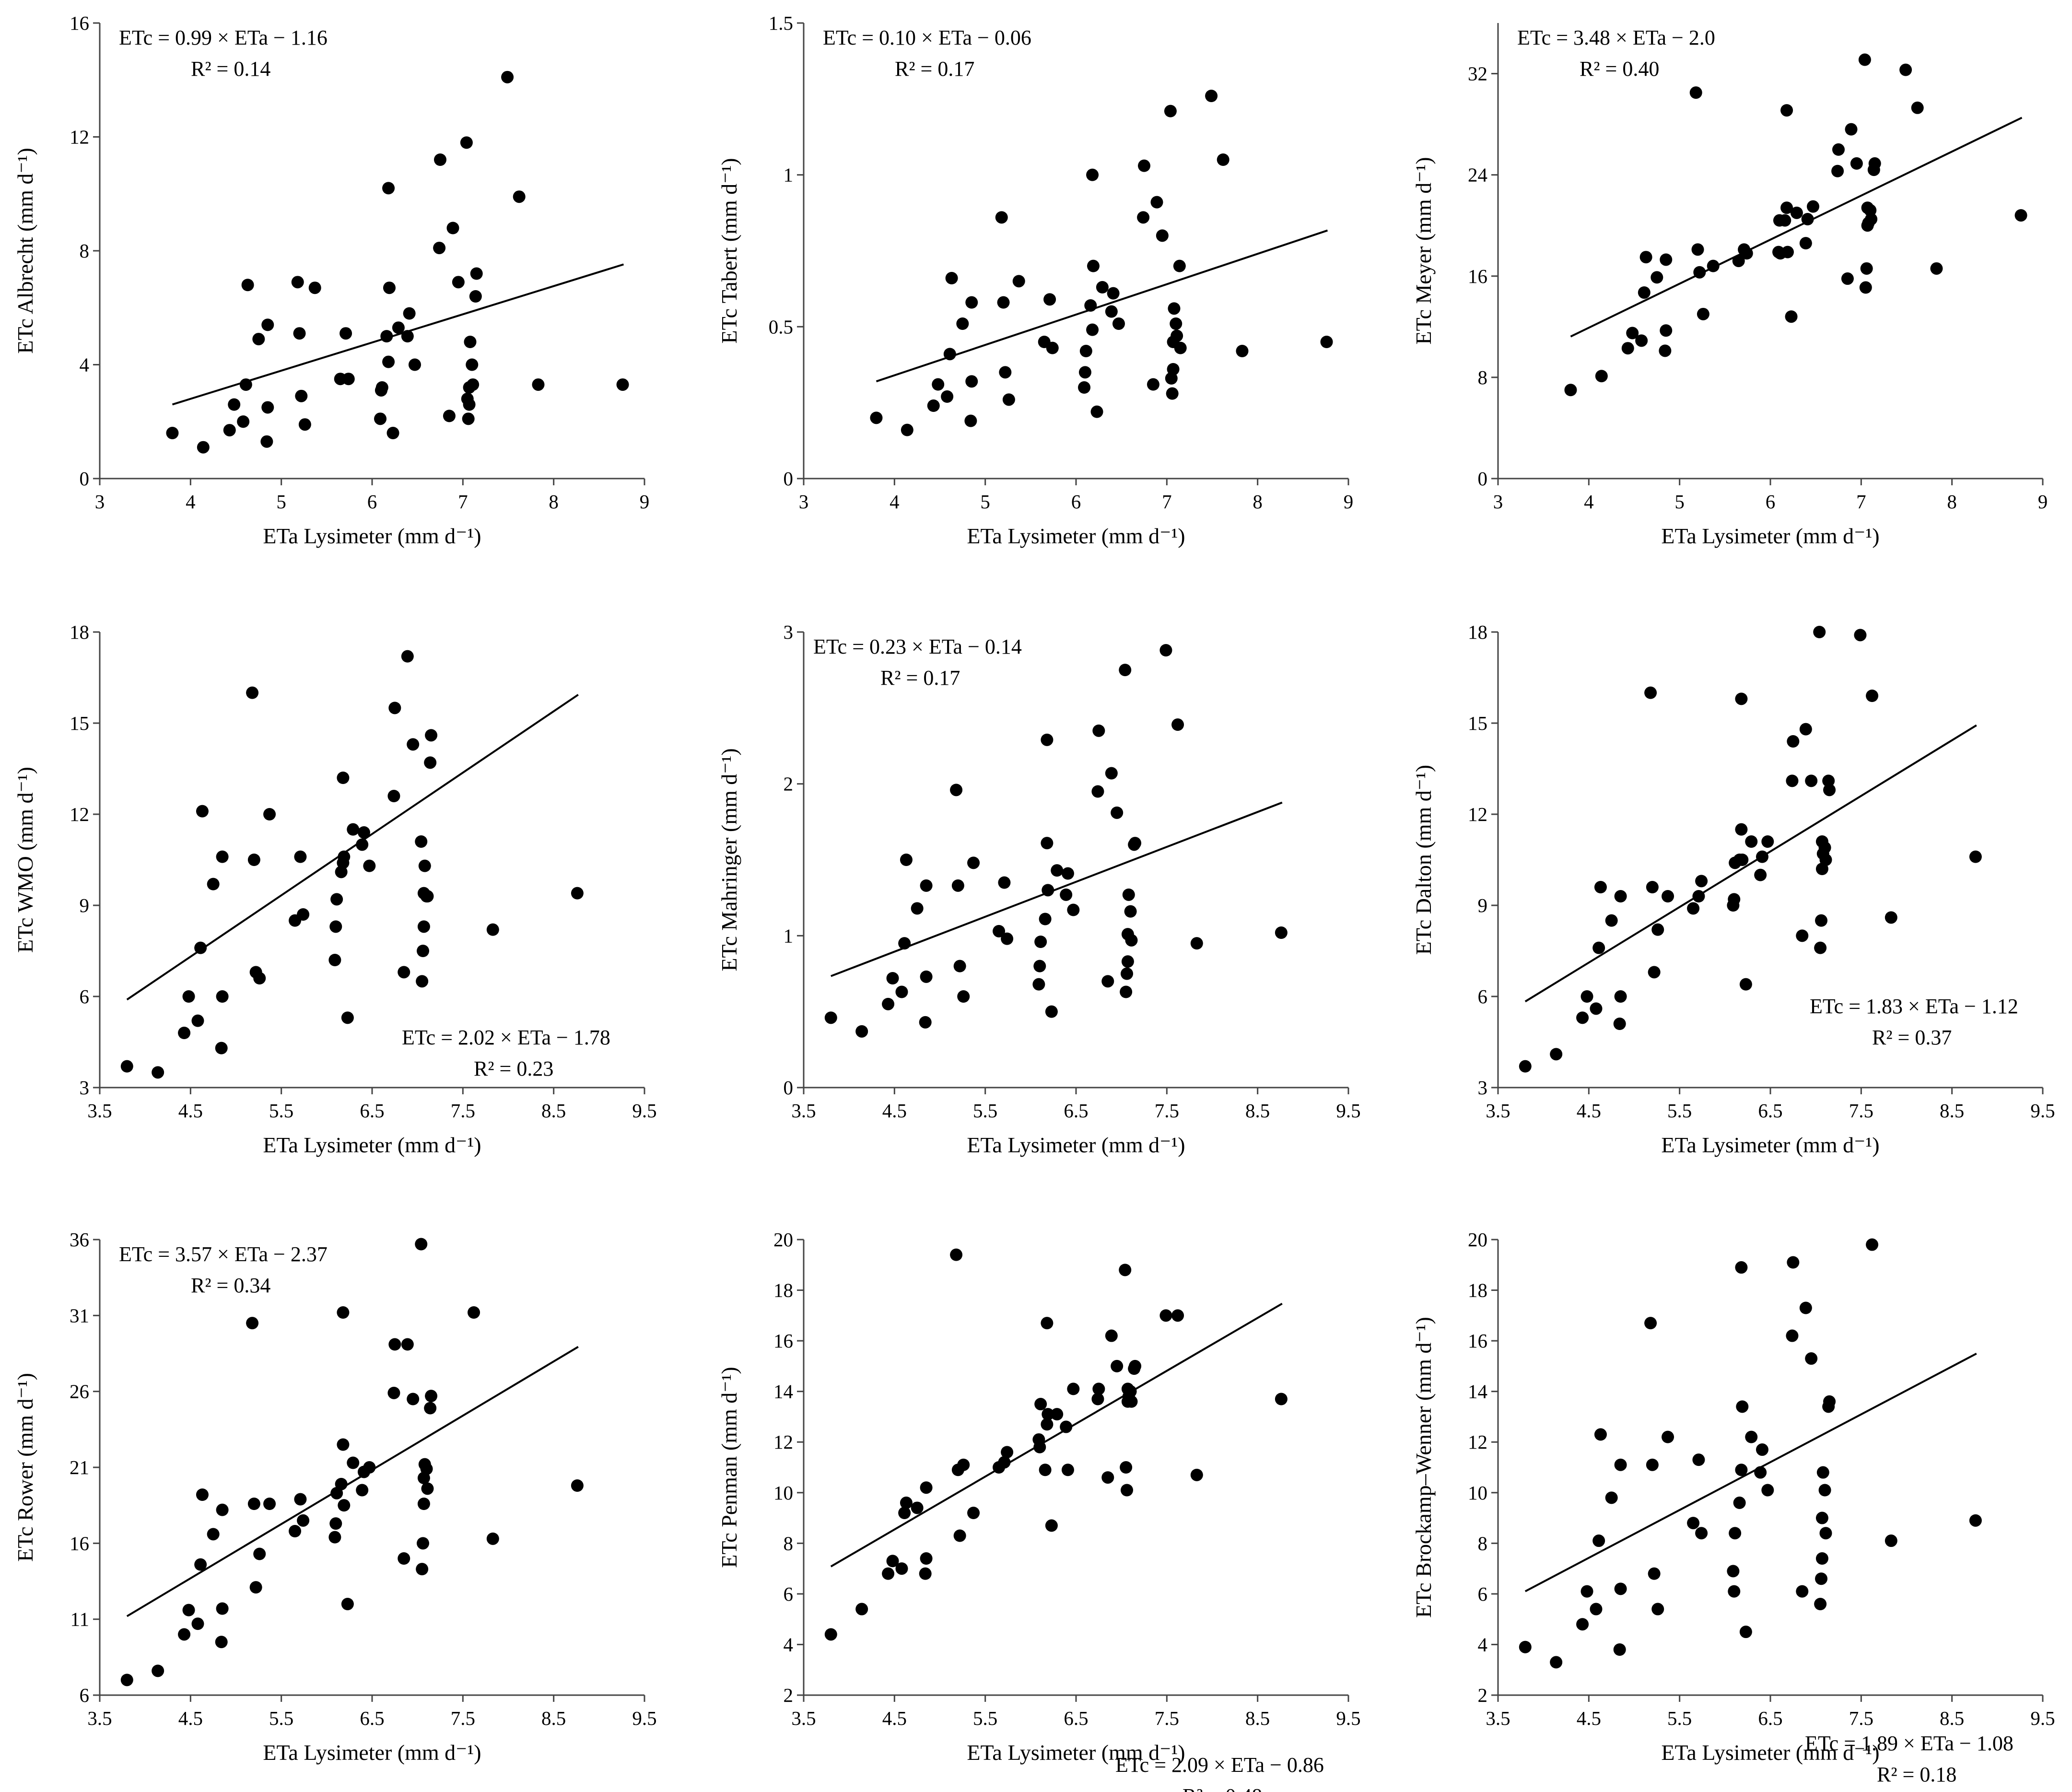 This screenshot has height=1792, width=2072. I want to click on y-tick-label: 10, so click(783, 1493).